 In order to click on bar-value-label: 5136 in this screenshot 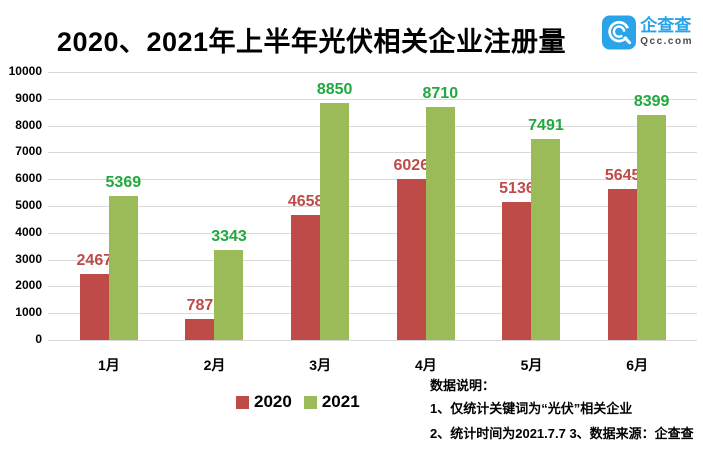, I will do `click(517, 189)`.